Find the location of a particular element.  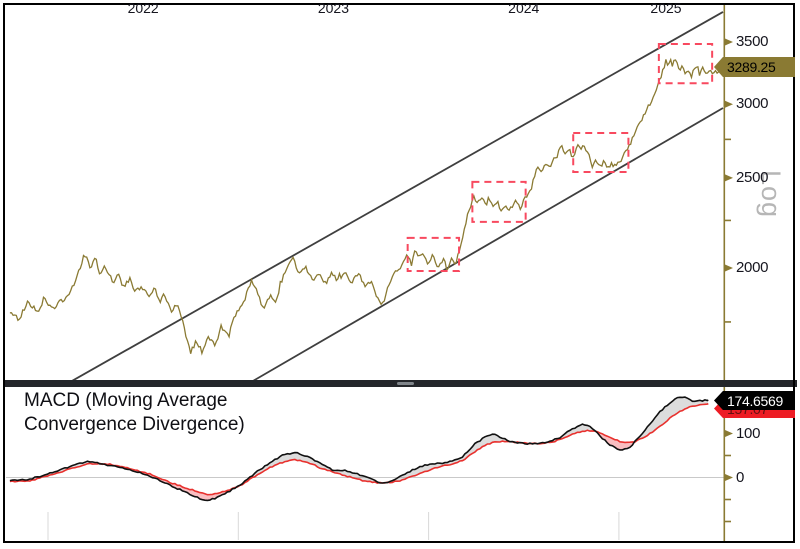

price-tick-label: 3000 is located at coordinates (752, 104).